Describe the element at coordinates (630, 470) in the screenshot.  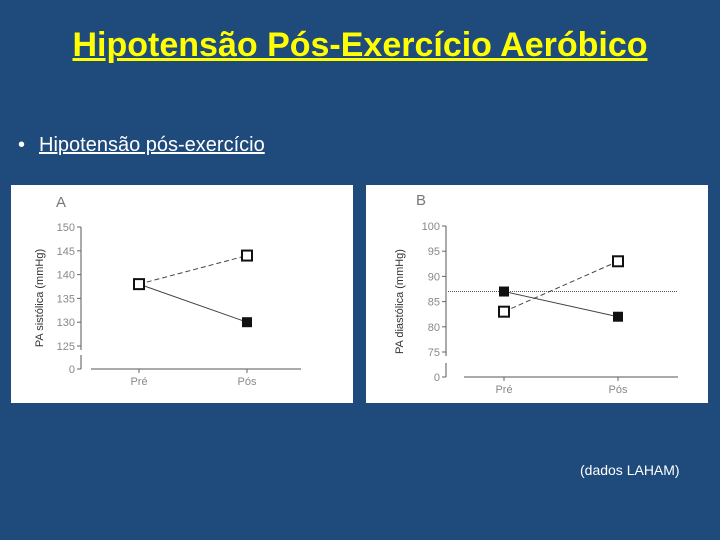
I see `source-note: (dados LAHAM)` at that location.